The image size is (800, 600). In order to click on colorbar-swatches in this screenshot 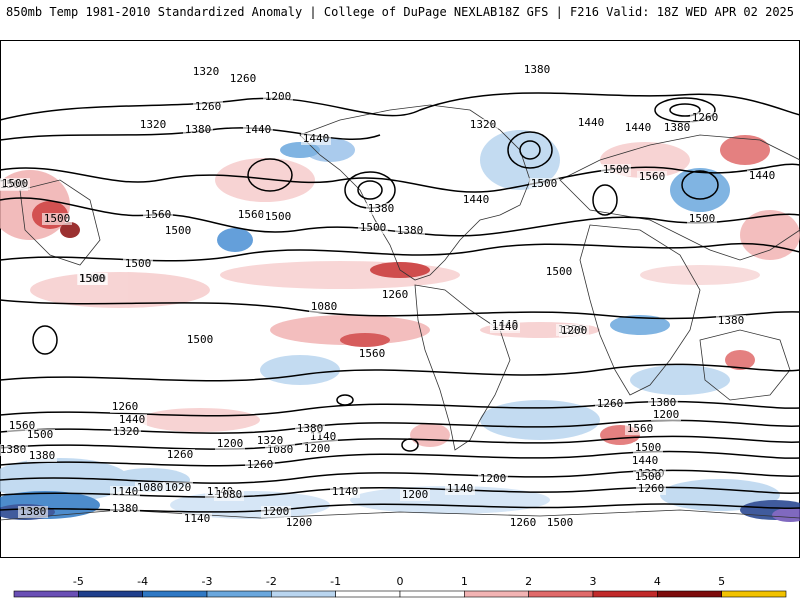, I will do `click(400, 594)`.